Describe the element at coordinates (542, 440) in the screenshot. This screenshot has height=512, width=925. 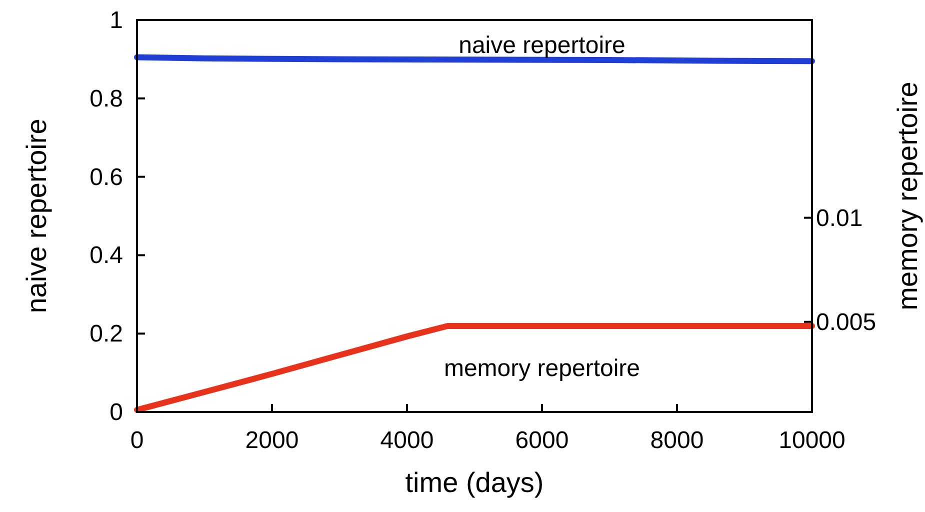
I see `x-tick-label: 6000` at that location.